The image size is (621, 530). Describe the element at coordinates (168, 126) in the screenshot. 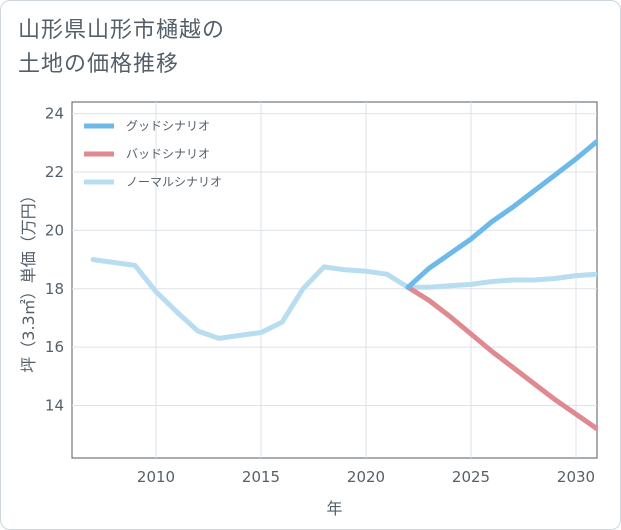

I see `legend-label-0: グッドシナリオ` at that location.